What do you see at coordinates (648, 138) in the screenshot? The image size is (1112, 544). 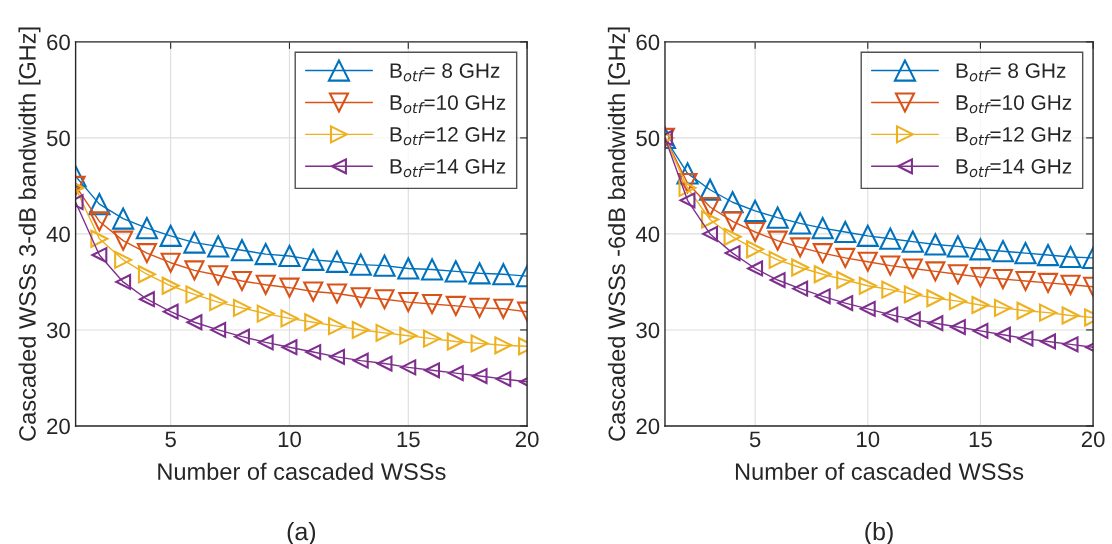 I see `y-tick-label: 50` at bounding box center [648, 138].